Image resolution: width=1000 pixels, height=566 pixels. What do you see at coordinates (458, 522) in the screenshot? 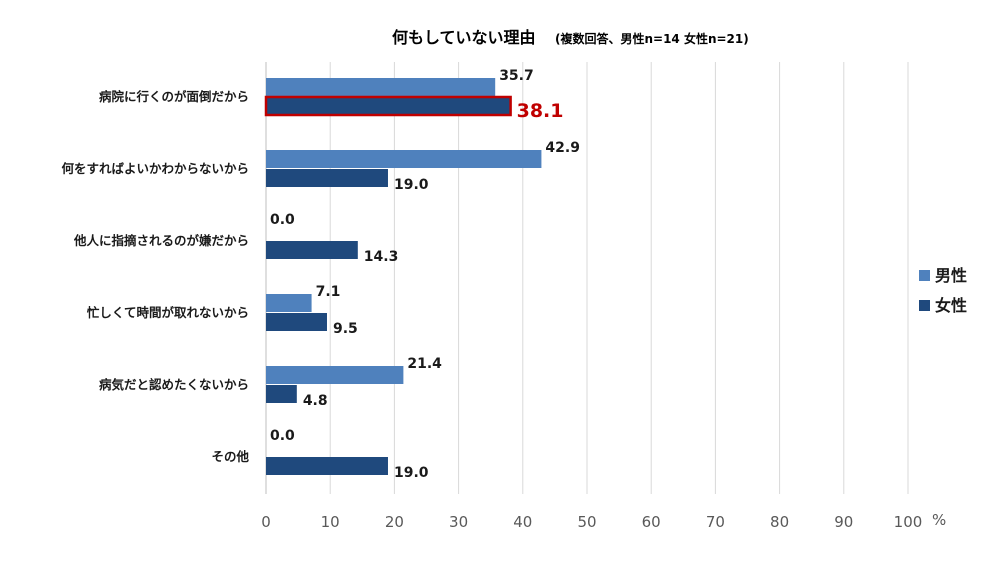
I see `x-tick-label: 30` at bounding box center [458, 522].